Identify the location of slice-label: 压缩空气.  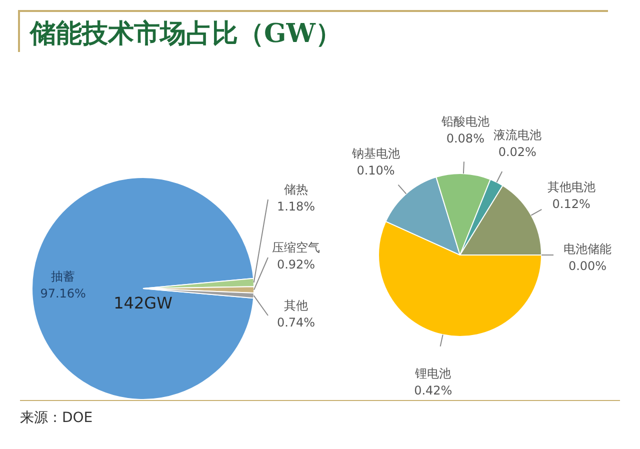
(296, 247).